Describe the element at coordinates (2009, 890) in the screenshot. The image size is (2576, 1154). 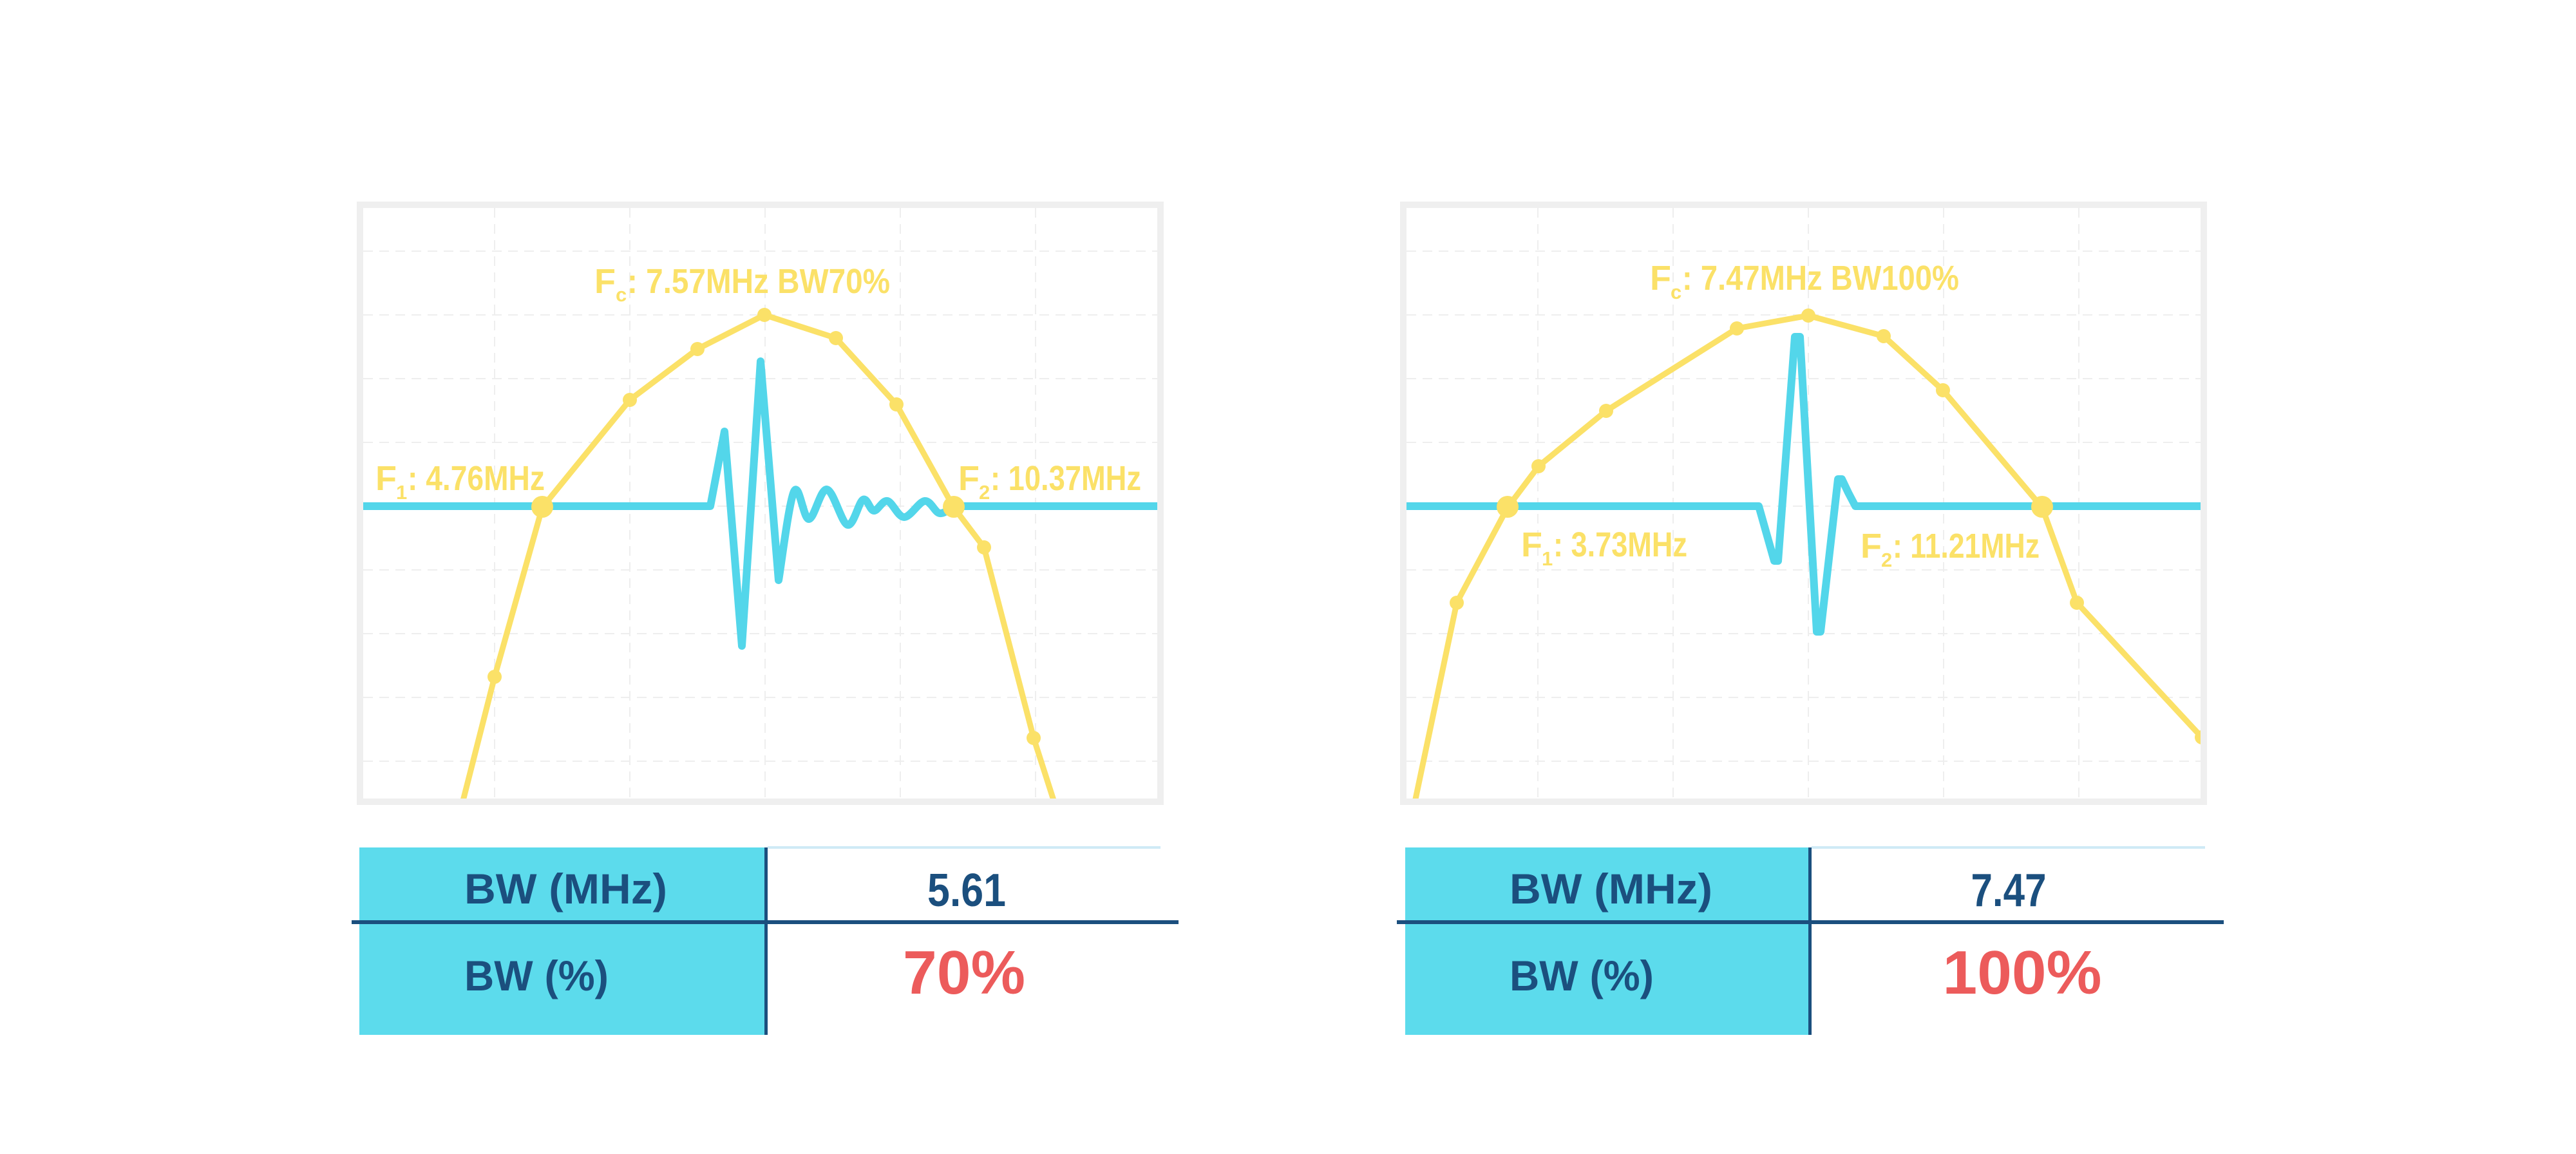
I see `svg-text: 7.47` at that location.